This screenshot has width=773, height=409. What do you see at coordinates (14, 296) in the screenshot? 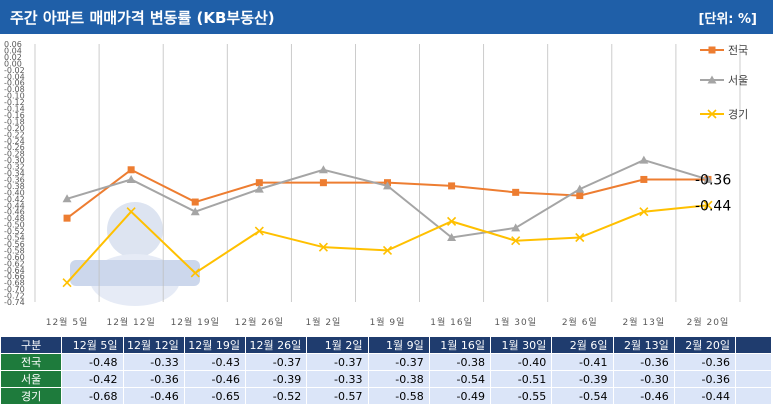
I see `y-tick-label: -0.72` at bounding box center [14, 296].